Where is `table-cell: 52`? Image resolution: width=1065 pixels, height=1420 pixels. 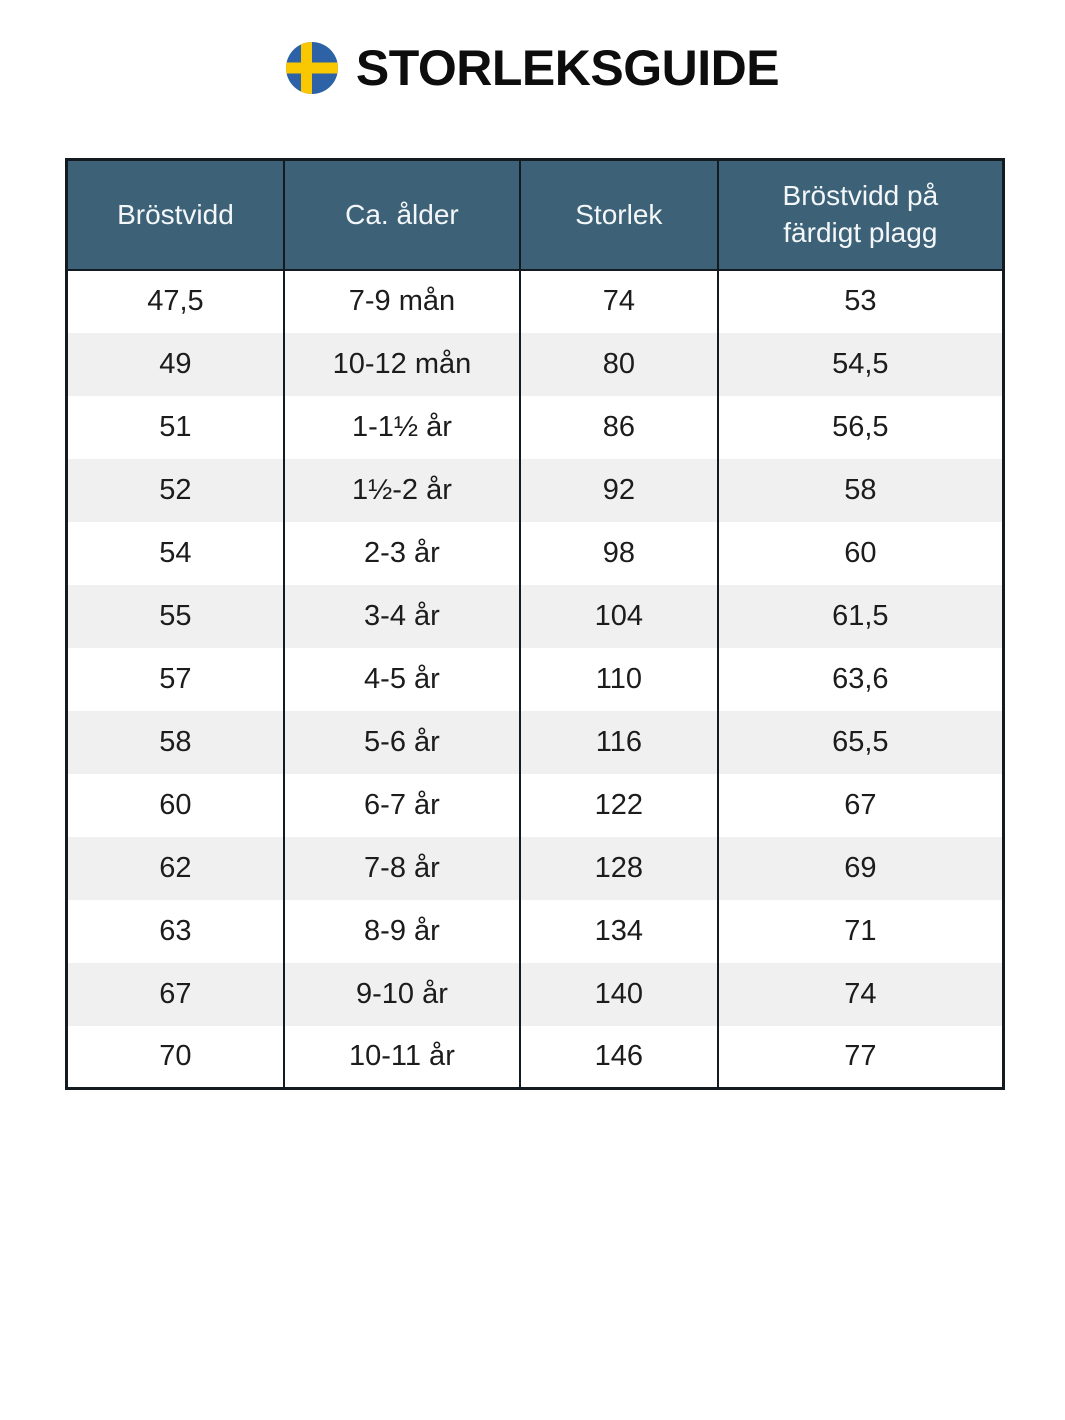
table-cell: 52 is located at coordinates (175, 490).